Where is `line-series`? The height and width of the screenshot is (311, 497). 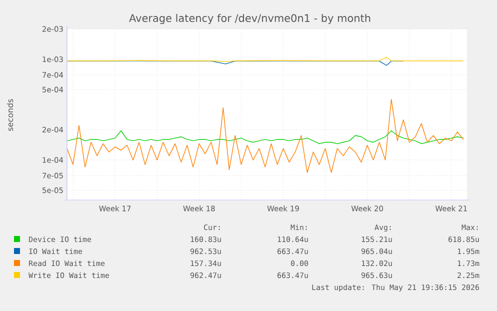 line-series is located at coordinates (265, 137).